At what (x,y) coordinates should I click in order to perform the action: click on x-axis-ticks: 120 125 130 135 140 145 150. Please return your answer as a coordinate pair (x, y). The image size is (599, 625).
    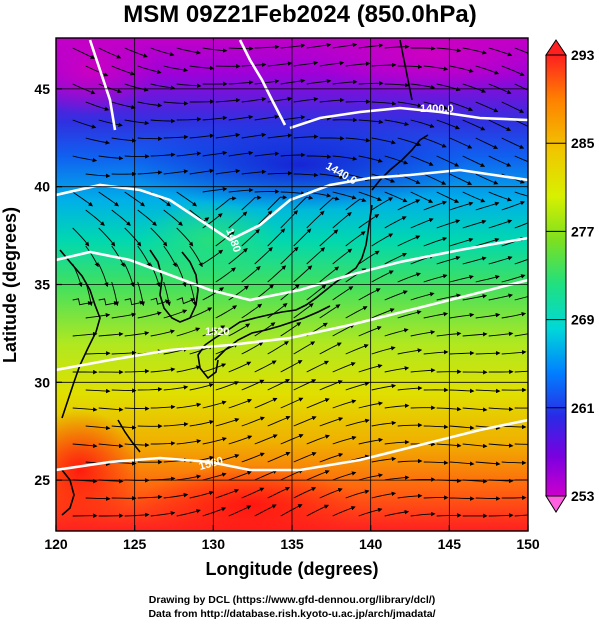
    Looking at the image, I should click on (292, 538).